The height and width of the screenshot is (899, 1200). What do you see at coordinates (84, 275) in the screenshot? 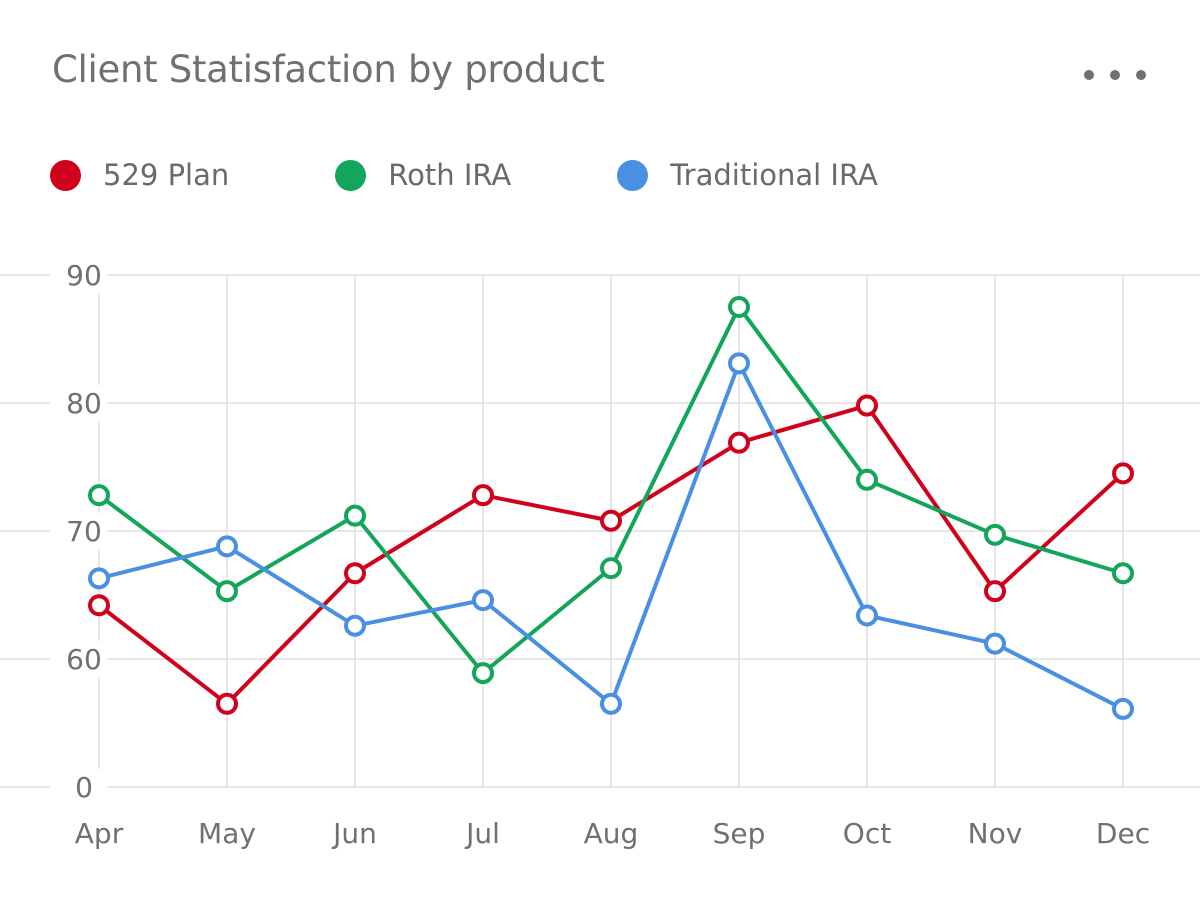
I see `y-tick-label: 90` at bounding box center [84, 275].